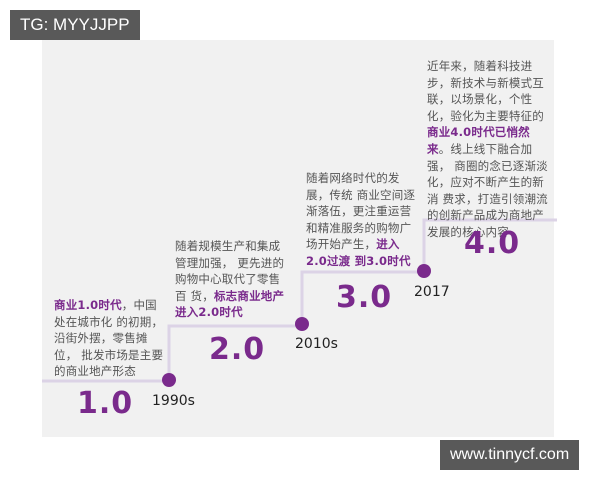 This screenshot has width=600, height=480. Describe the element at coordinates (492, 243) in the screenshot. I see `stage-4-era: 4.0` at that location.